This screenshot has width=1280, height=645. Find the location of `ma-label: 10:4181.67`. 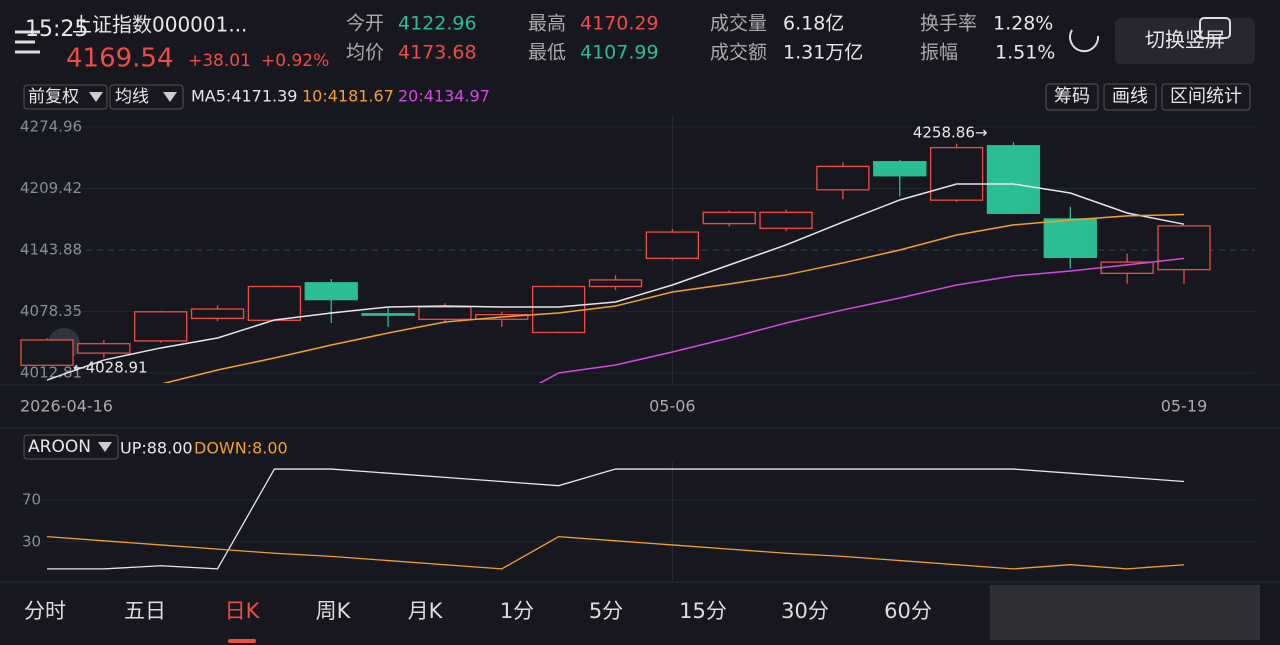

ma-label: 10:4181.67 is located at coordinates (348, 96).